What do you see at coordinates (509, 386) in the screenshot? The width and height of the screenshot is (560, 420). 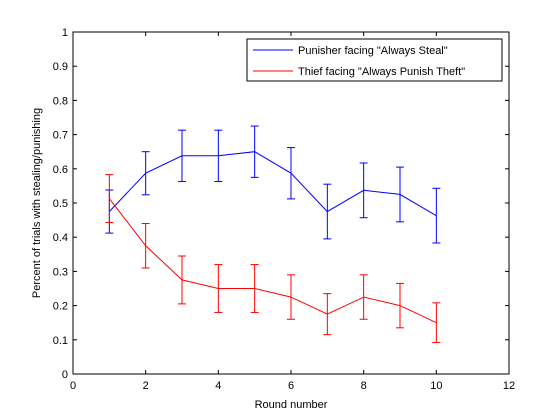 I see `x-tick-label: 12` at bounding box center [509, 386].